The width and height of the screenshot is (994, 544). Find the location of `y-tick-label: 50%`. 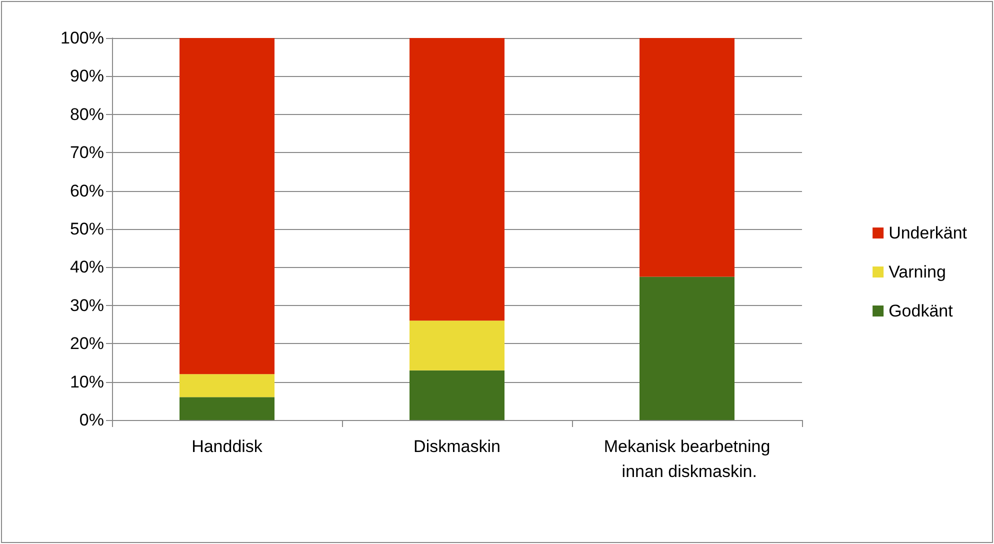

y-tick-label: 50% is located at coordinates (87, 229).